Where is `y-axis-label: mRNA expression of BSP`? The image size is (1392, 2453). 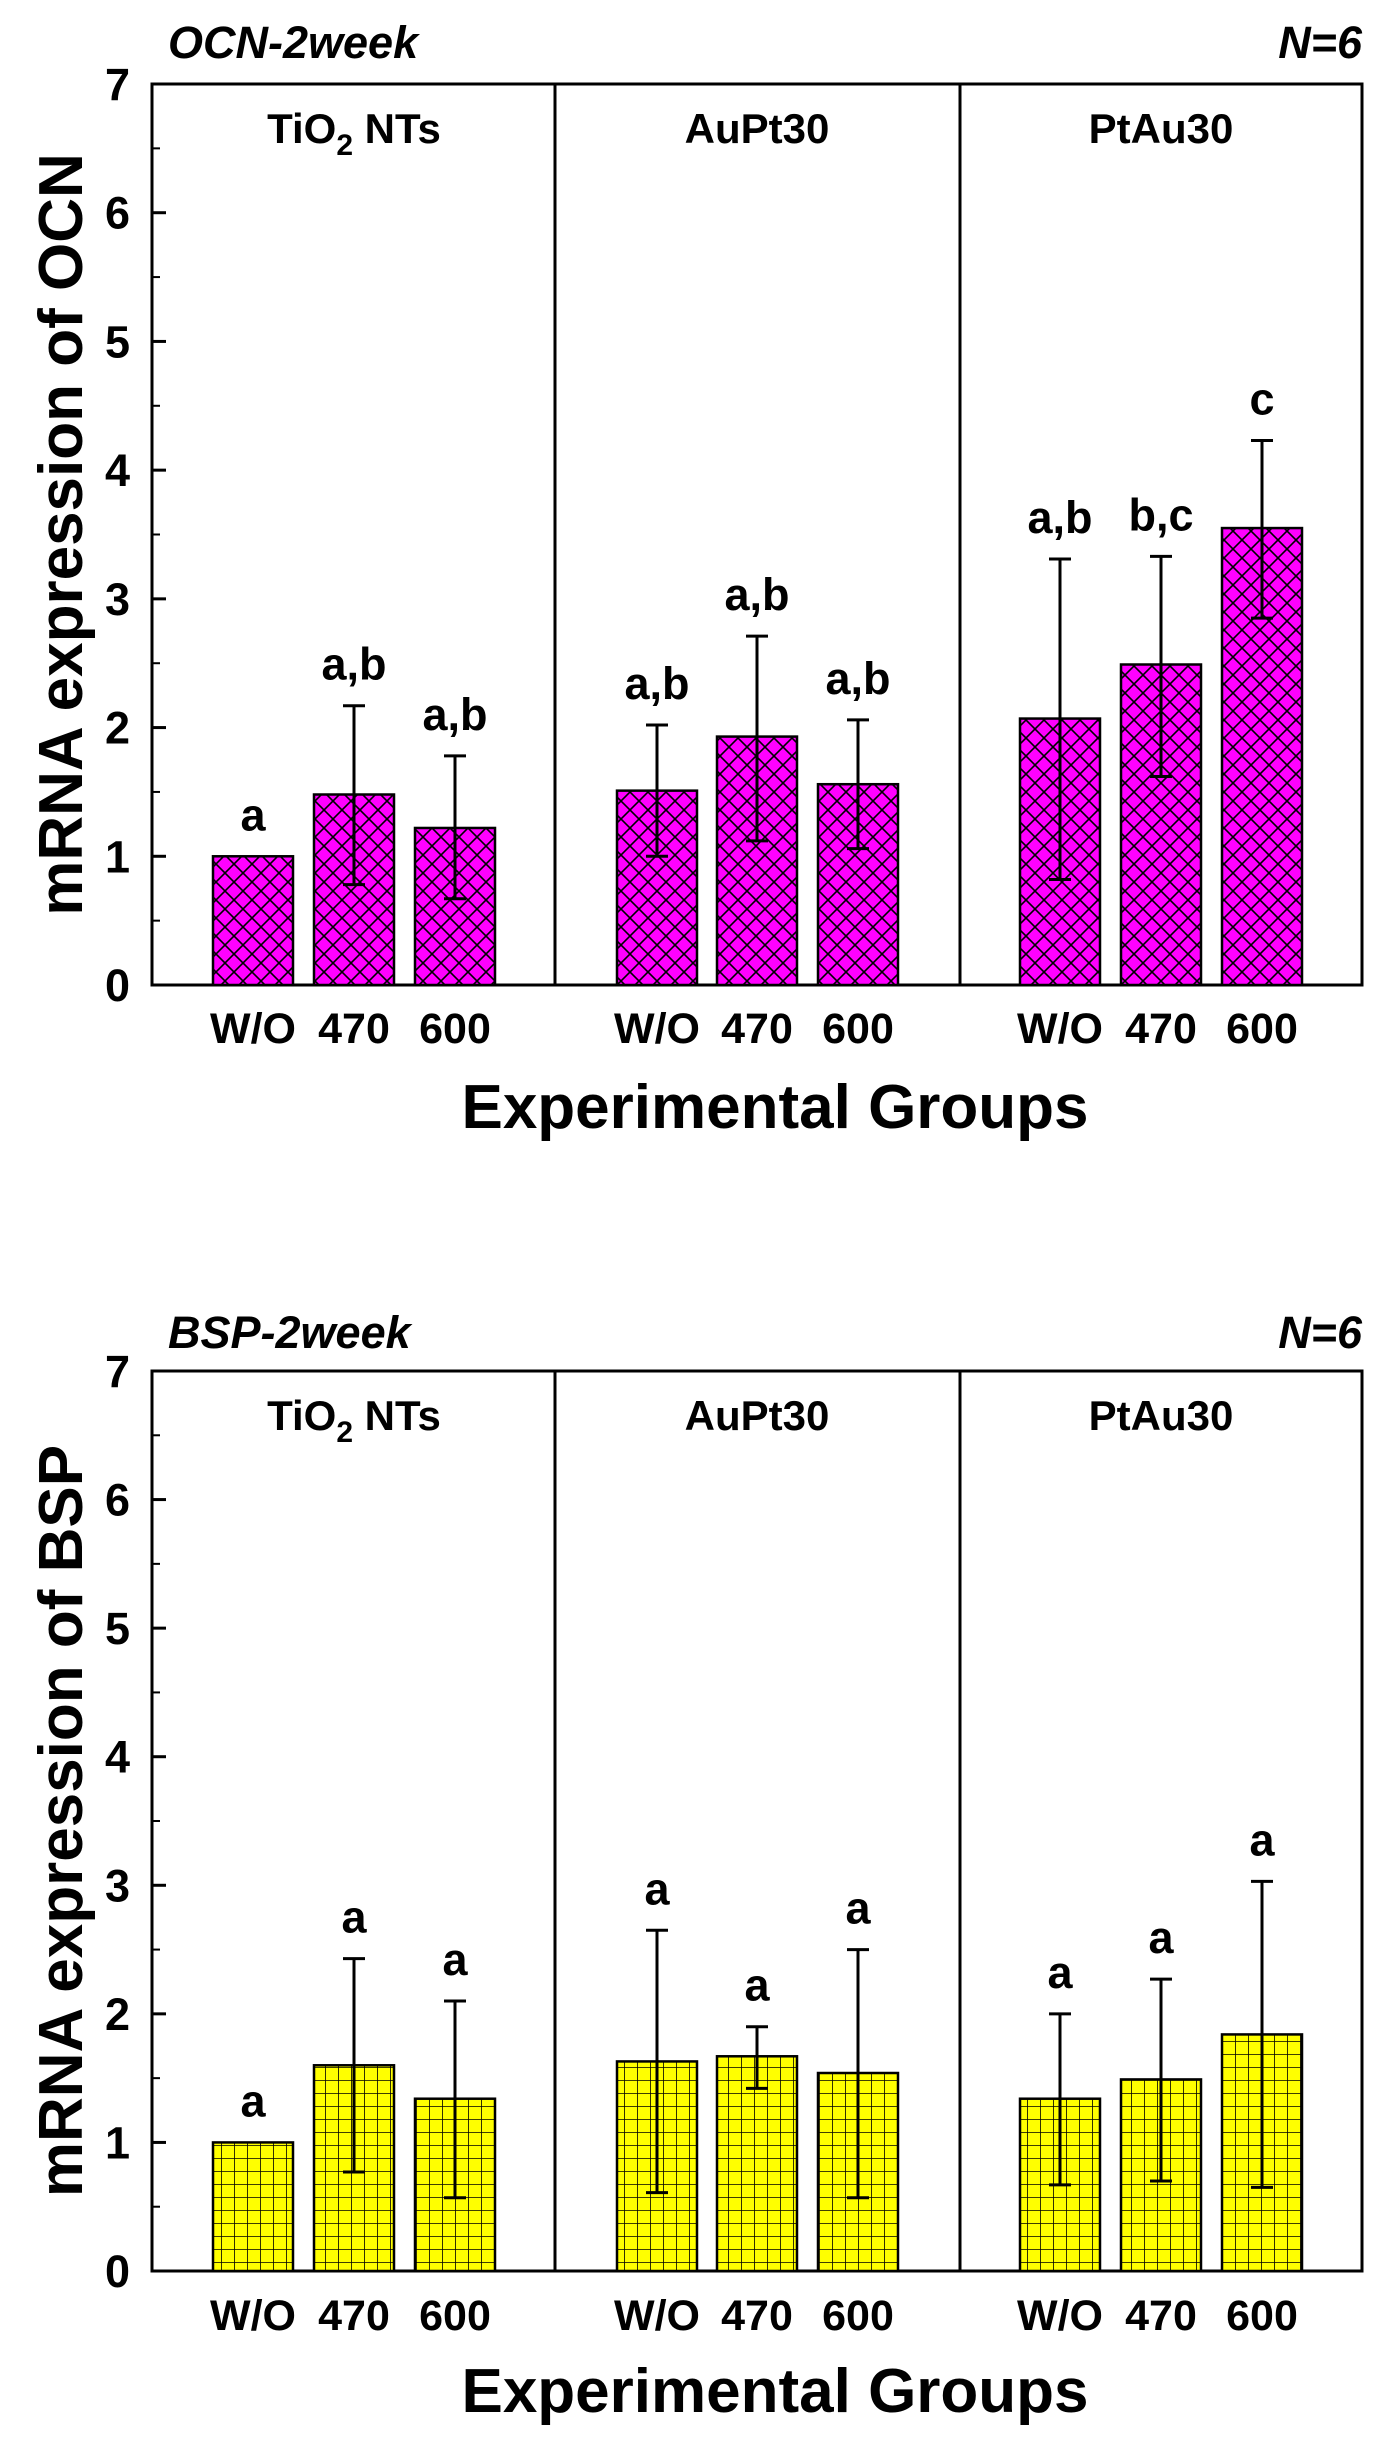 y-axis-label: mRNA expression of BSP is located at coordinates (61, 1821).